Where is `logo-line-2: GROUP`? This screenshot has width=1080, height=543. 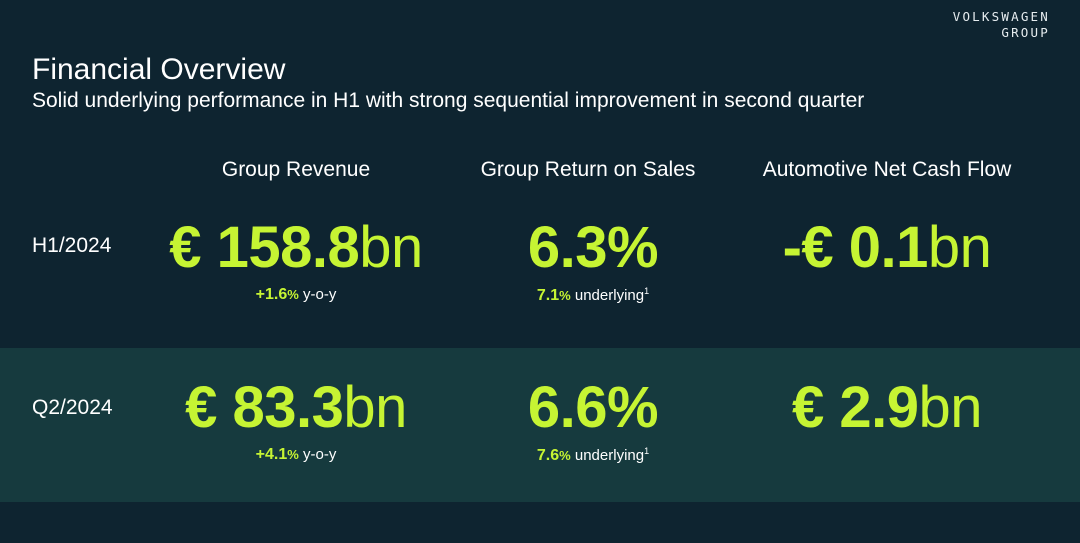
logo-line-2: GROUP is located at coordinates (1025, 32).